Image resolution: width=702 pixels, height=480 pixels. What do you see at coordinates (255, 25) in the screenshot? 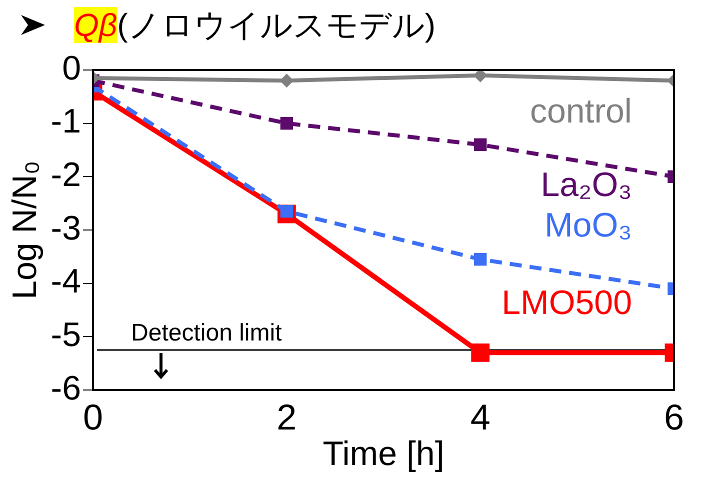
I see `chart-title: Qβ(ノロウイルスモデル)` at bounding box center [255, 25].